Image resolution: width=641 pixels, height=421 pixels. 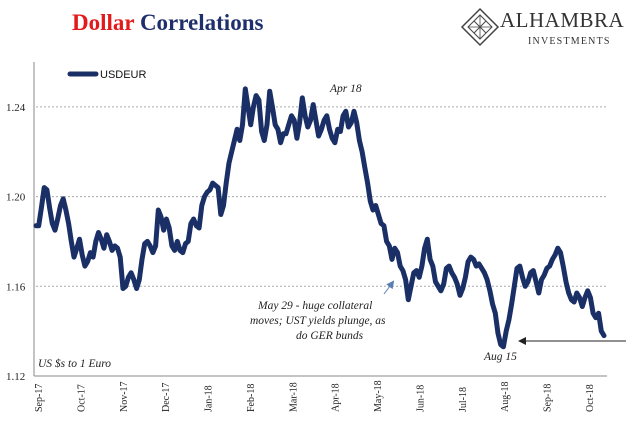 What do you see at coordinates (74, 363) in the screenshot?
I see `unit-note: US $s to 1 Euro` at bounding box center [74, 363].